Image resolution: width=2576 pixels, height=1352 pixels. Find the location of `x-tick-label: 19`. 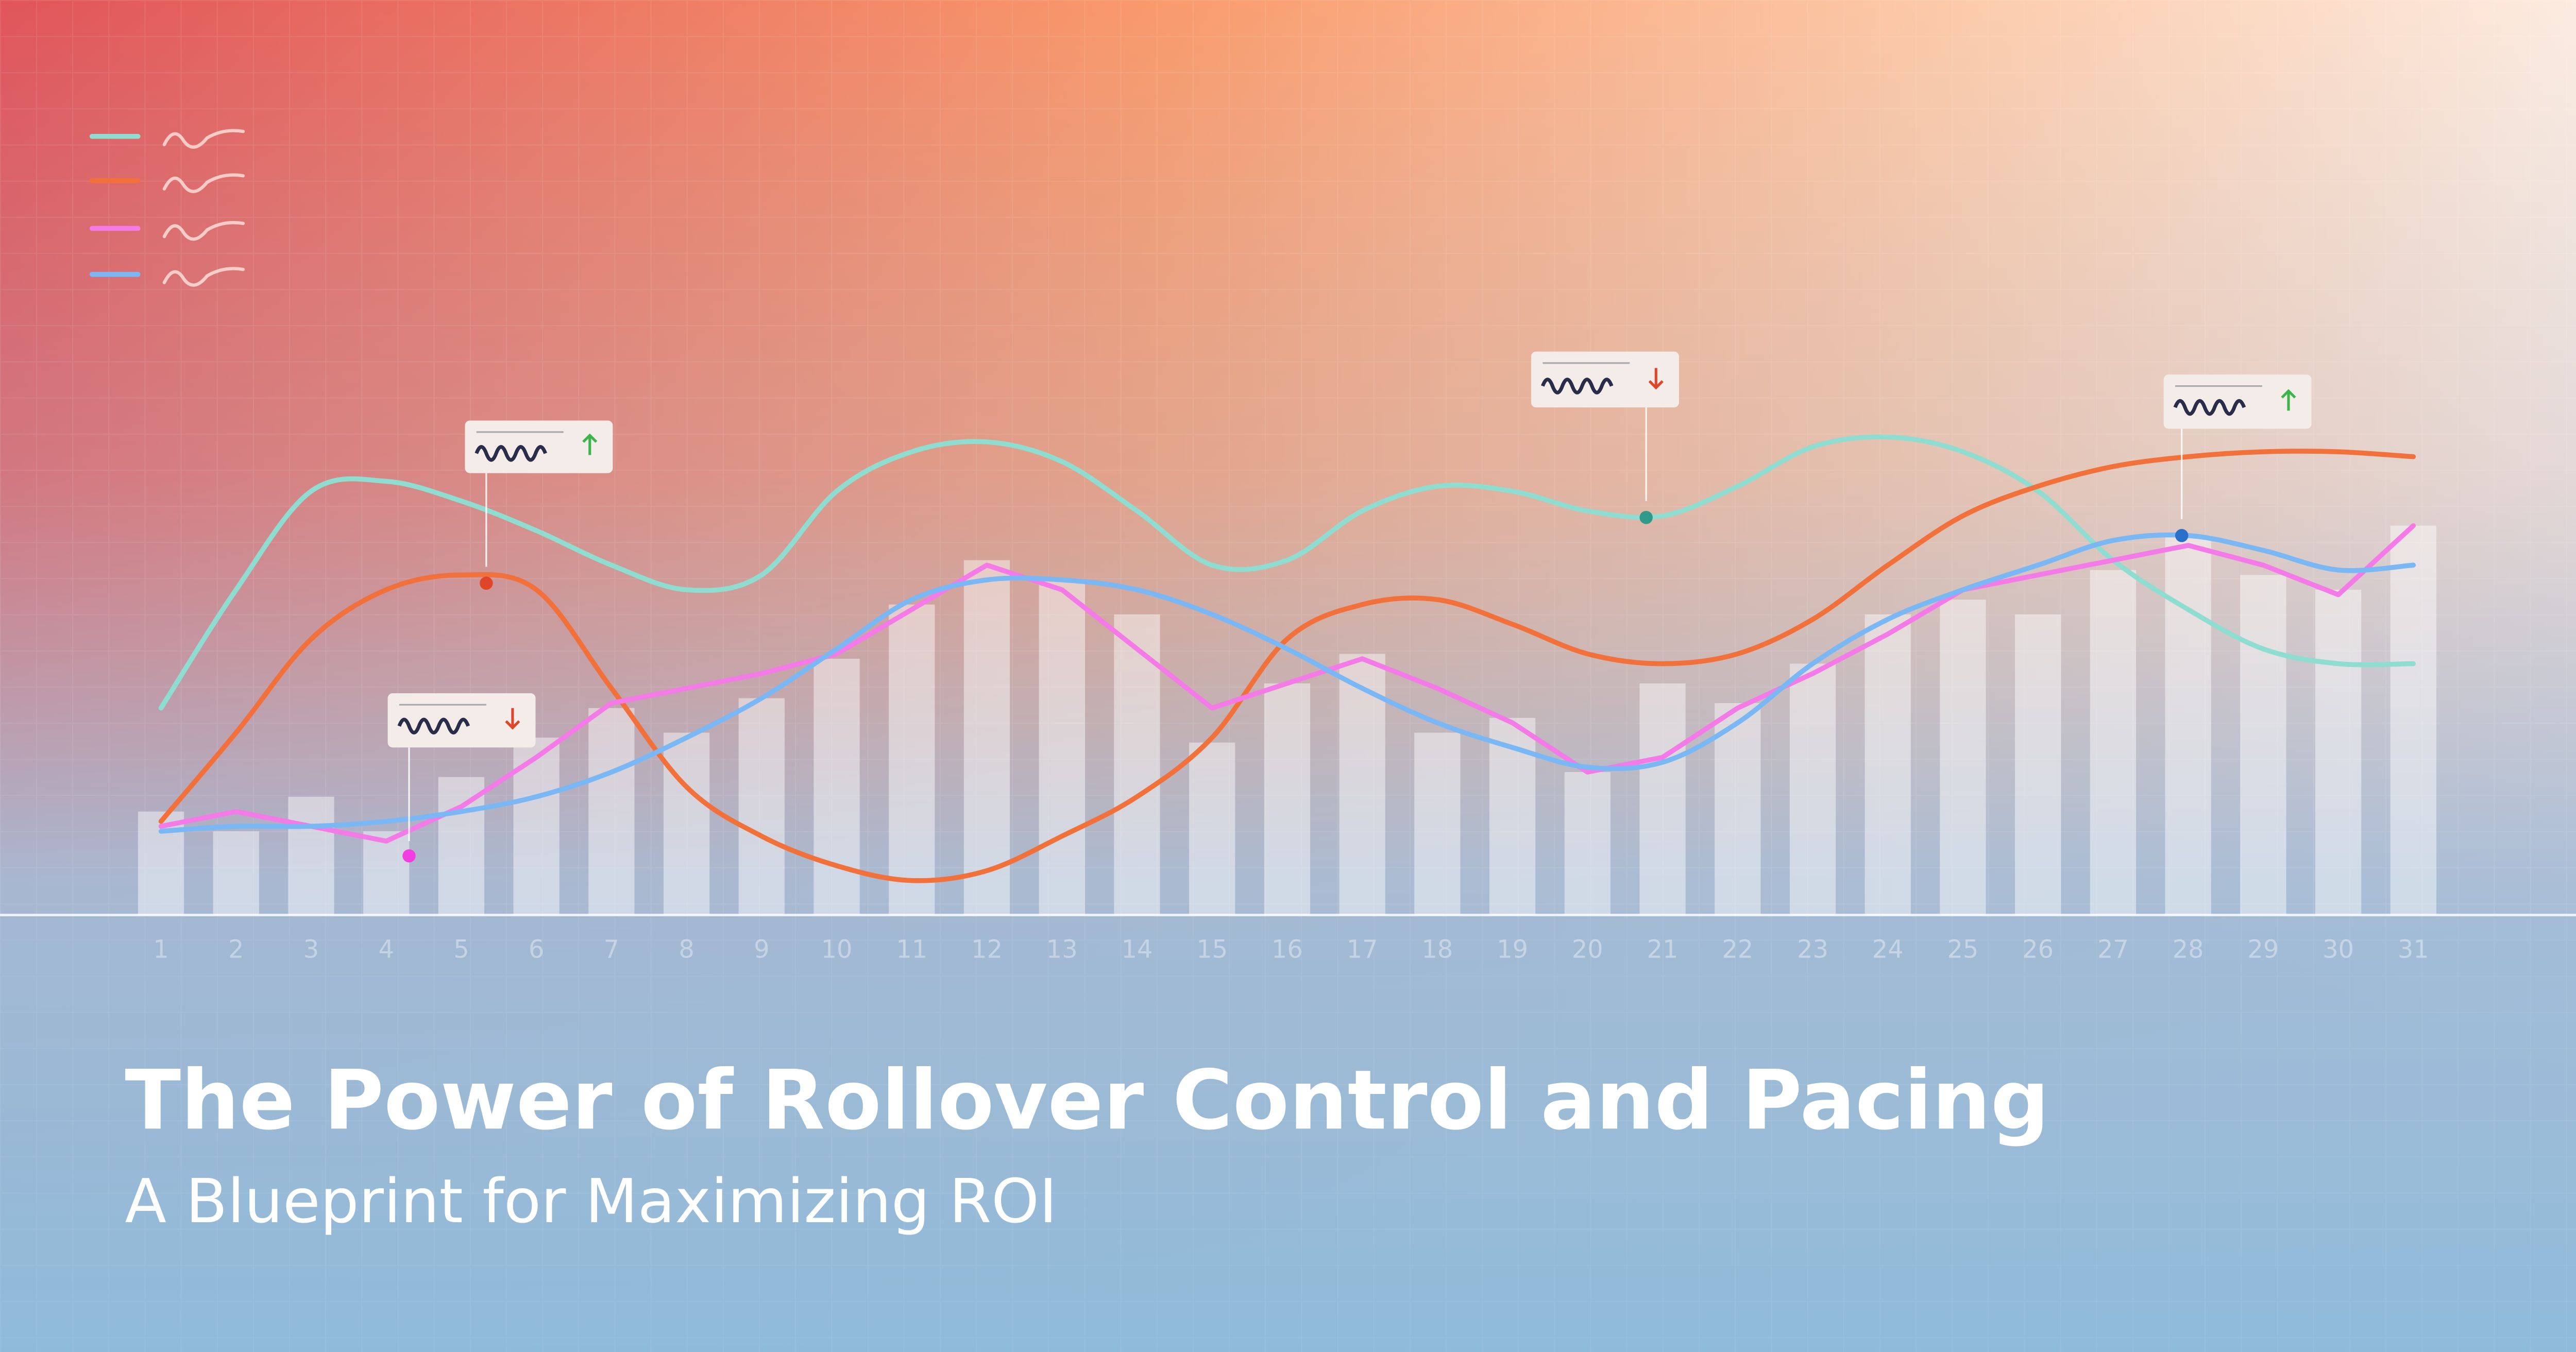

x-tick-label: 19 is located at coordinates (1512, 950).